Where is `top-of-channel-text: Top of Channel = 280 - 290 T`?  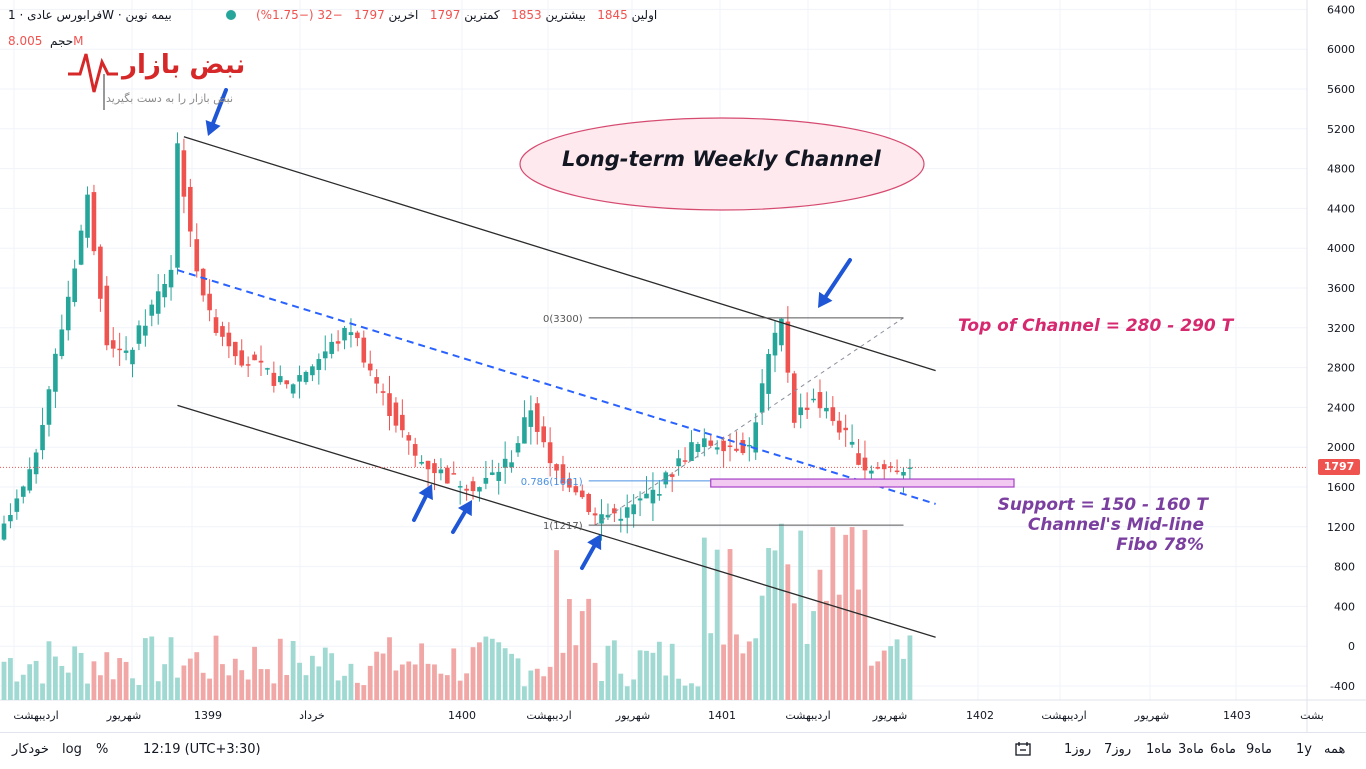
top-of-channel-text: Top of Channel = 280 - 290 T is located at coordinates (1096, 326).